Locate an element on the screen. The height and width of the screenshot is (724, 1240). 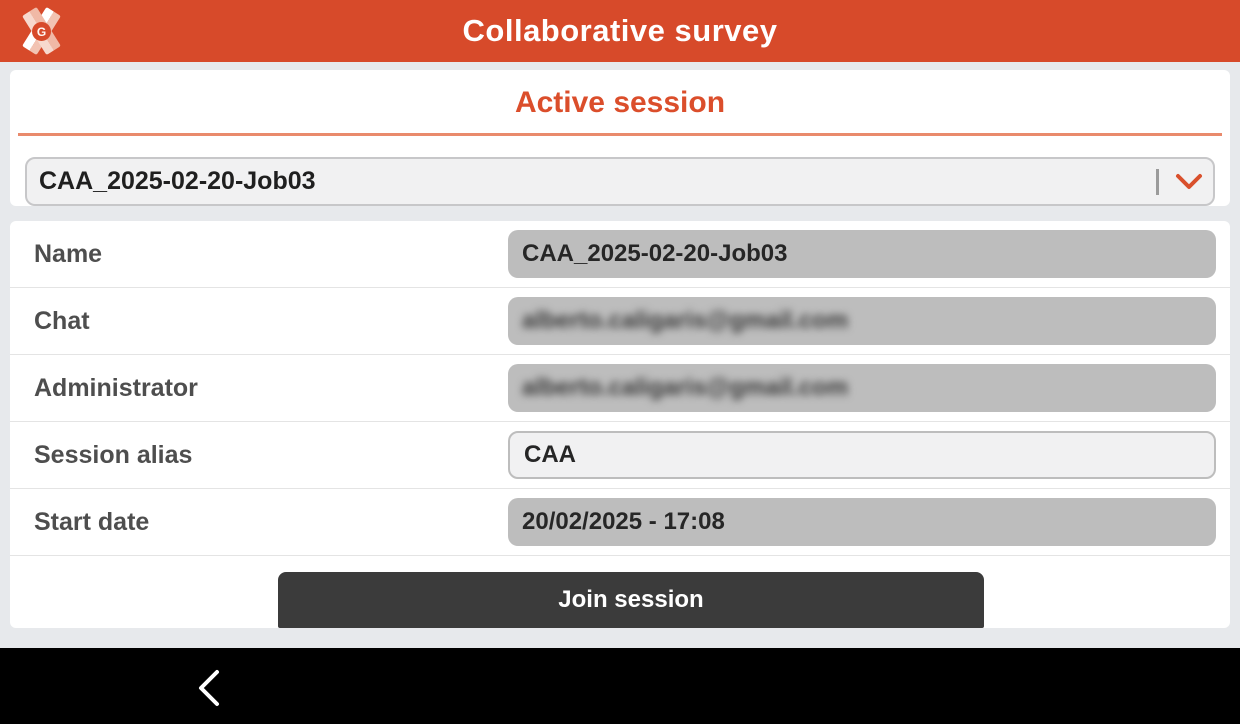
start-date-field: 20/02/2025 - 17:08 is located at coordinates (862, 522).